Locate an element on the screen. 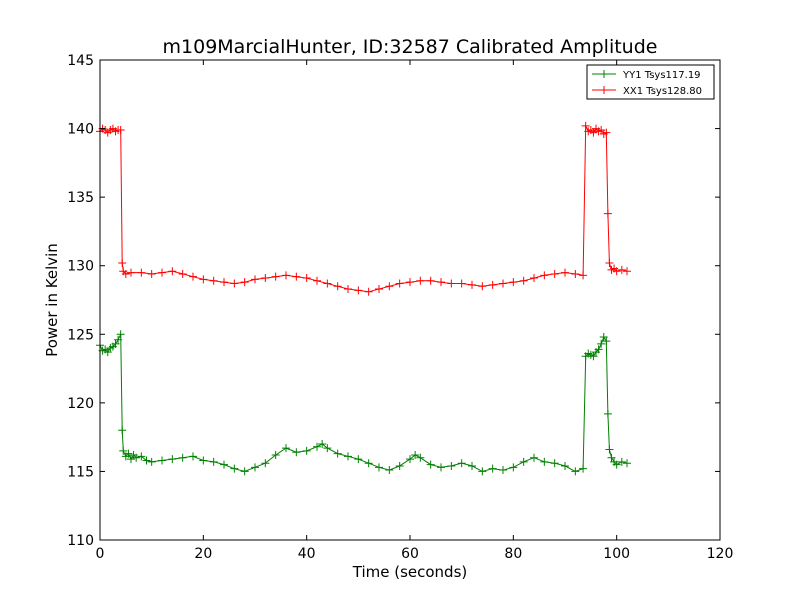 The image size is (800, 600). y-tick-label: 135 is located at coordinates (80, 198).